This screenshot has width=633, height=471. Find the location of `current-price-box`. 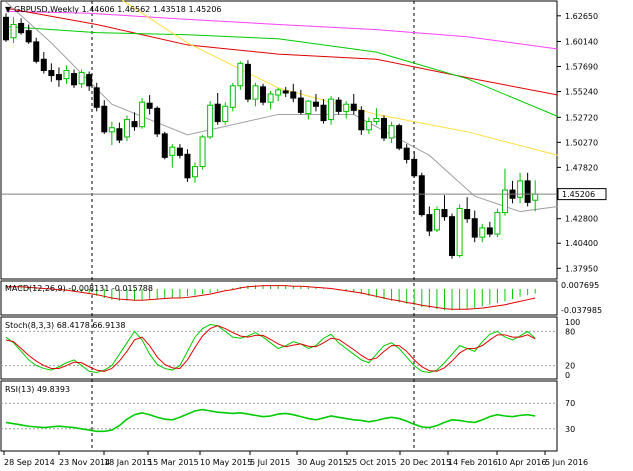

current-price-box is located at coordinates (582, 194).